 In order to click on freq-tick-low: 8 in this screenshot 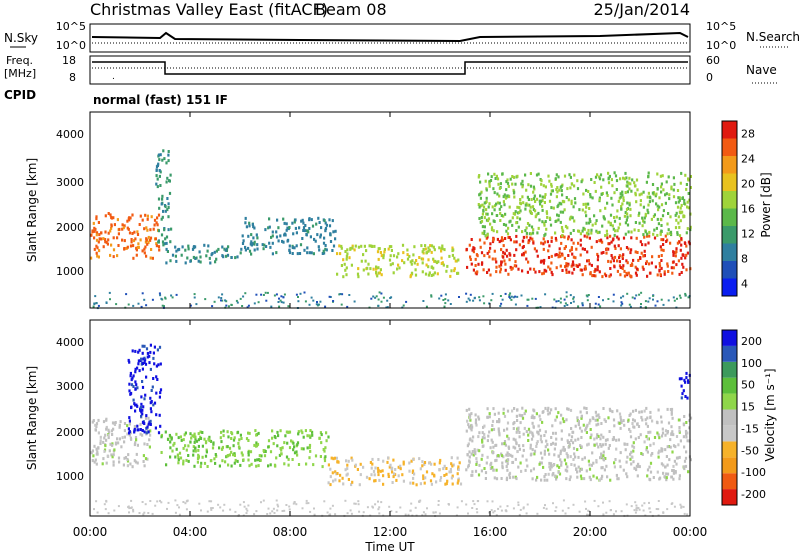, I will do `click(72, 77)`.